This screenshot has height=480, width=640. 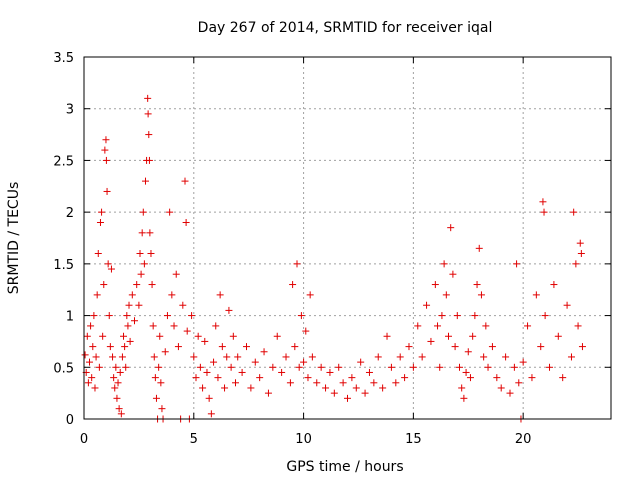 What do you see at coordinates (413, 439) in the screenshot?
I see `x-tick-label: 15` at bounding box center [413, 439].